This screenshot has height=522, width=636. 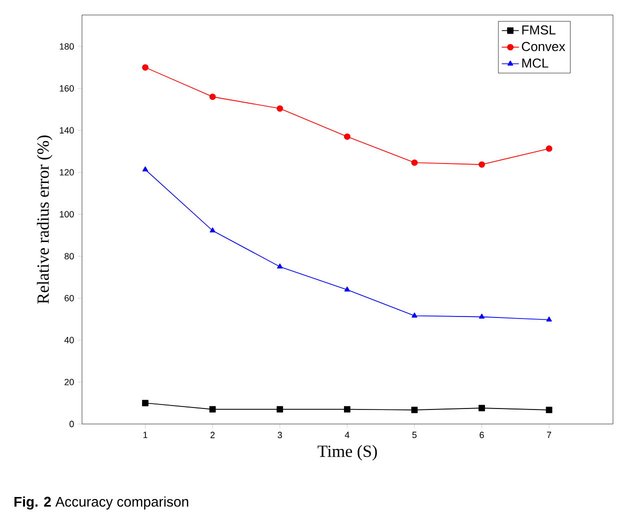 I want to click on y-tick-label: 0, so click(x=72, y=424).